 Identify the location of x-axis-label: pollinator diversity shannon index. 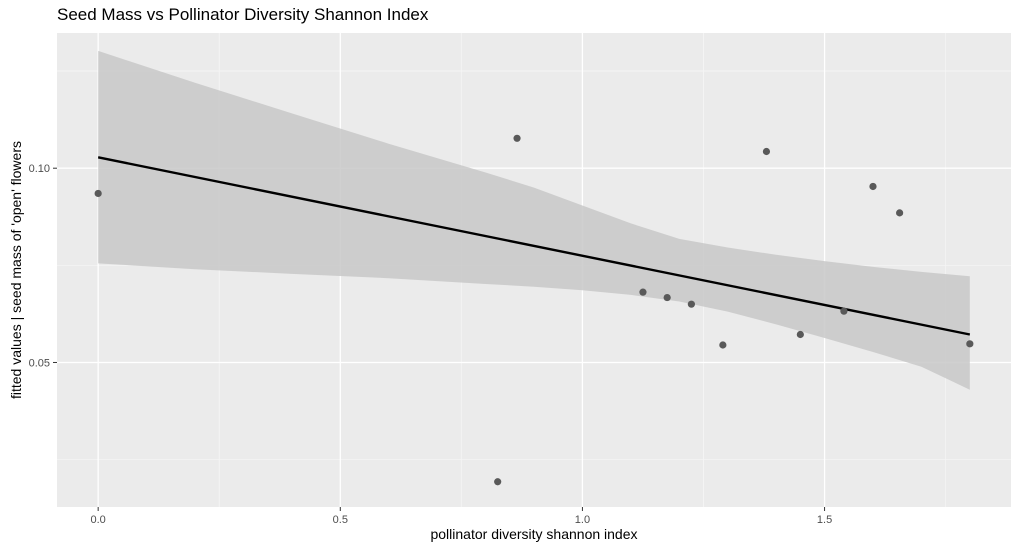
(534, 534).